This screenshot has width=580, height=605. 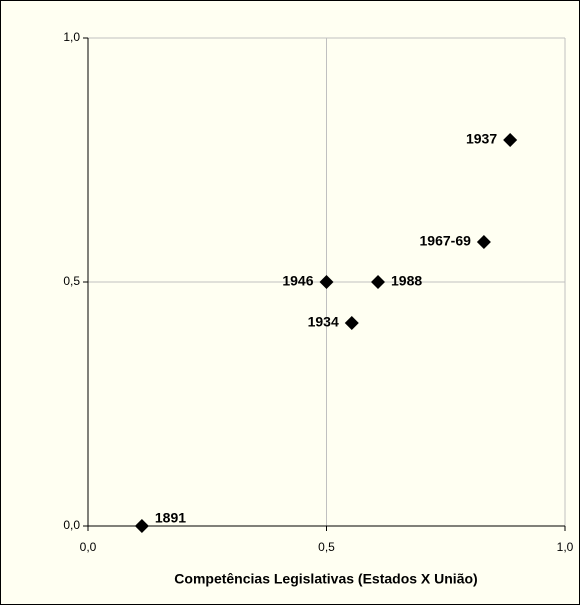 I want to click on y-tick-label: 0,0, so click(x=71, y=525).